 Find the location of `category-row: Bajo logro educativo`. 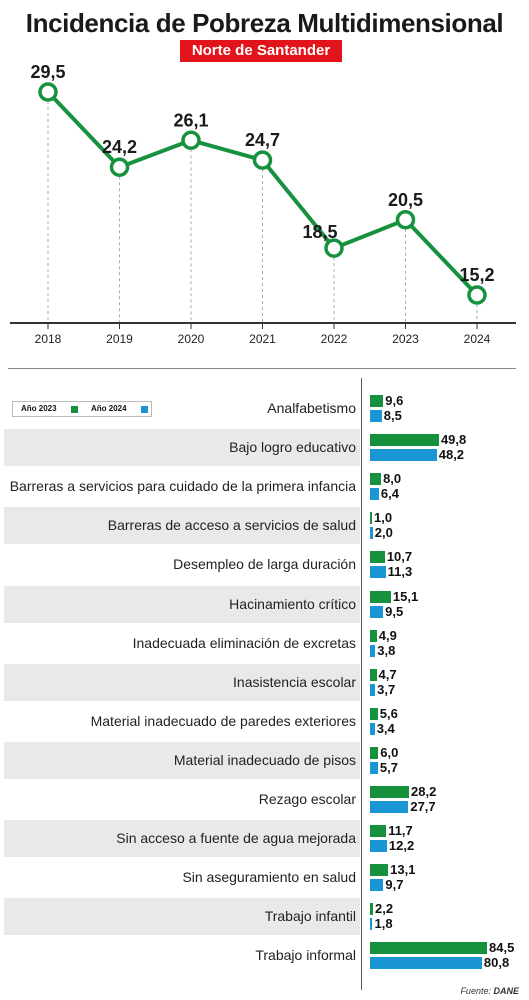

category-row: Bajo logro educativo is located at coordinates (182, 448).